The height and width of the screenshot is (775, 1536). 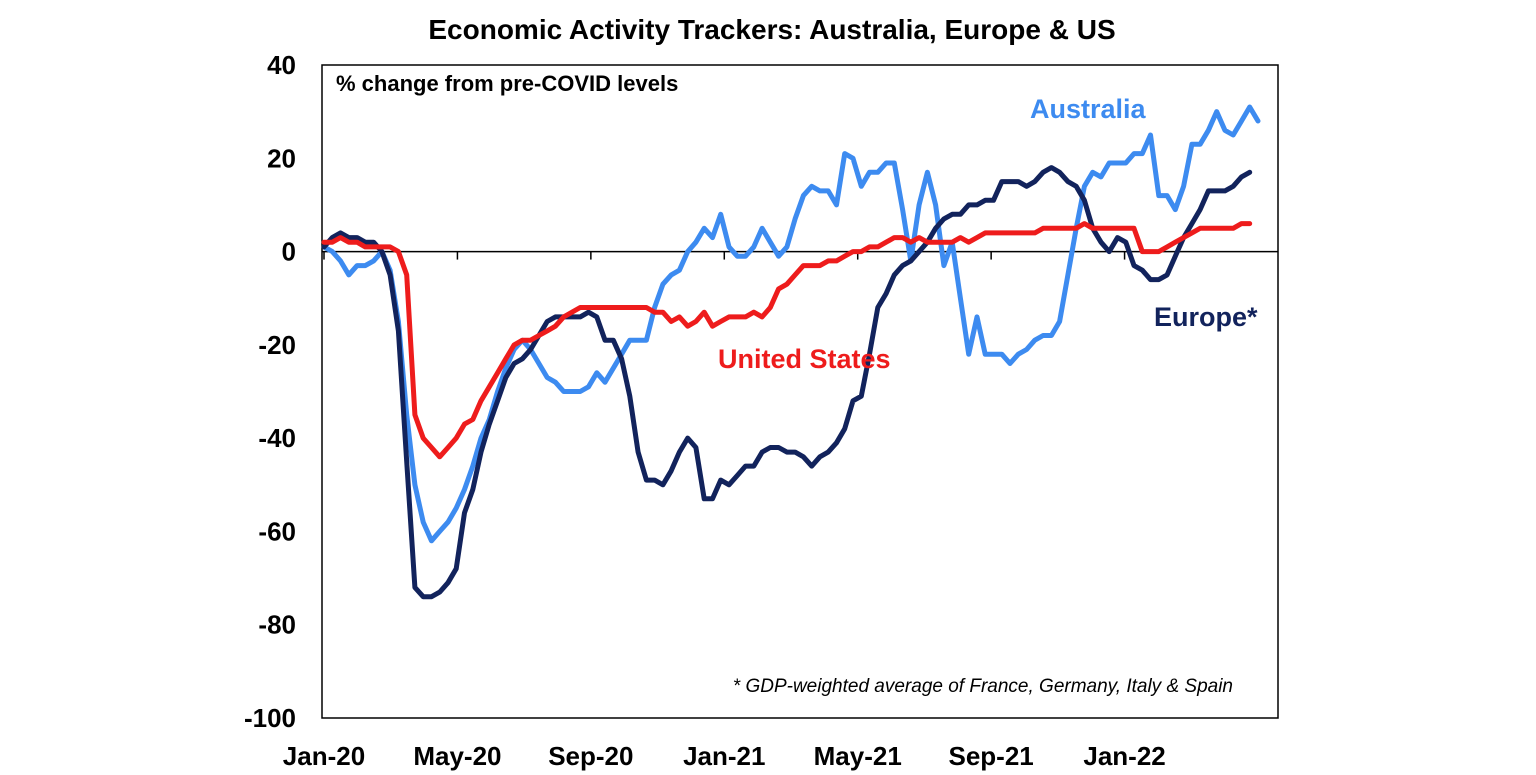 What do you see at coordinates (277, 531) in the screenshot?
I see `y-tick-label: -60` at bounding box center [277, 531].